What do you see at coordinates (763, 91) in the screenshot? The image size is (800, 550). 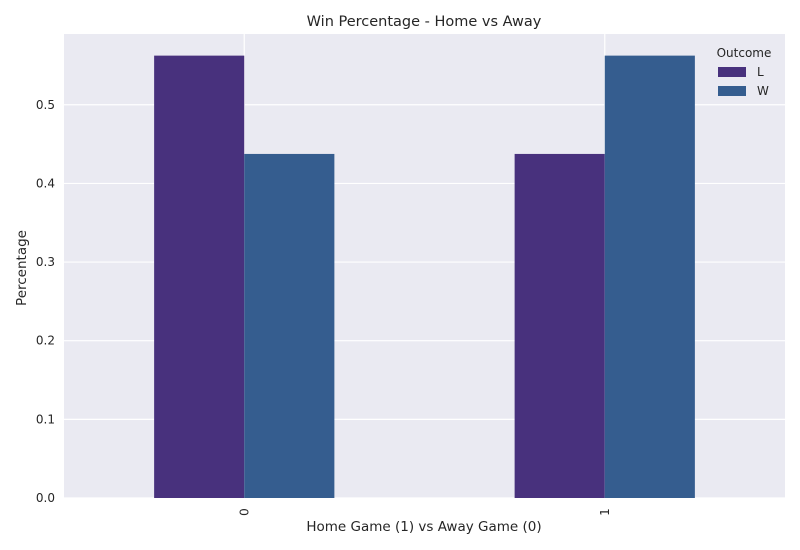 I see `legend-label-W: W` at bounding box center [763, 91].